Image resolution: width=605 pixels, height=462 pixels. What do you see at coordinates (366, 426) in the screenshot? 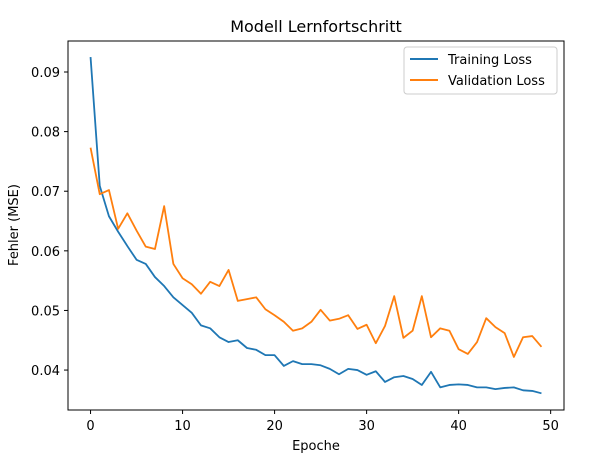
I see `x-tick-label: 30` at bounding box center [366, 426].